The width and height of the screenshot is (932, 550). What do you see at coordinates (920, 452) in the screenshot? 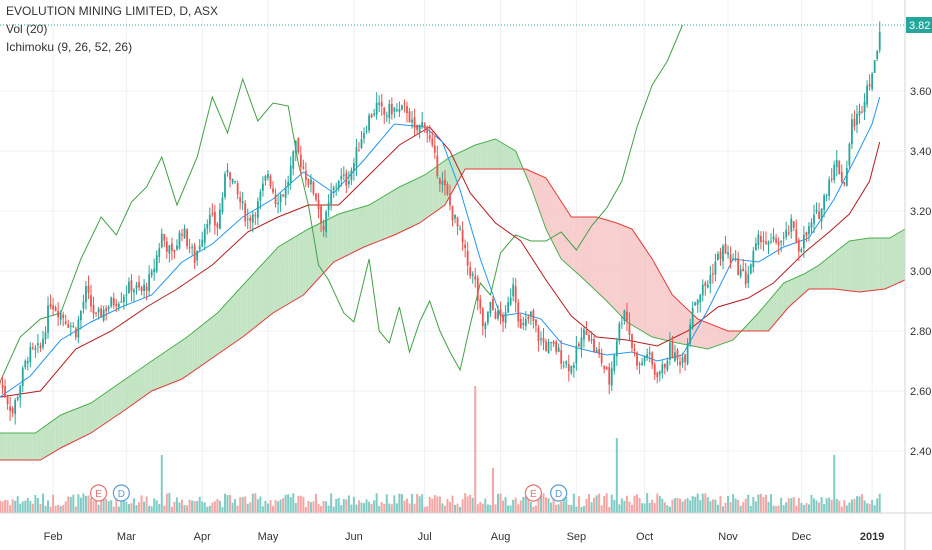
I see `price-axis-tick-label: 2.40` at bounding box center [920, 452].